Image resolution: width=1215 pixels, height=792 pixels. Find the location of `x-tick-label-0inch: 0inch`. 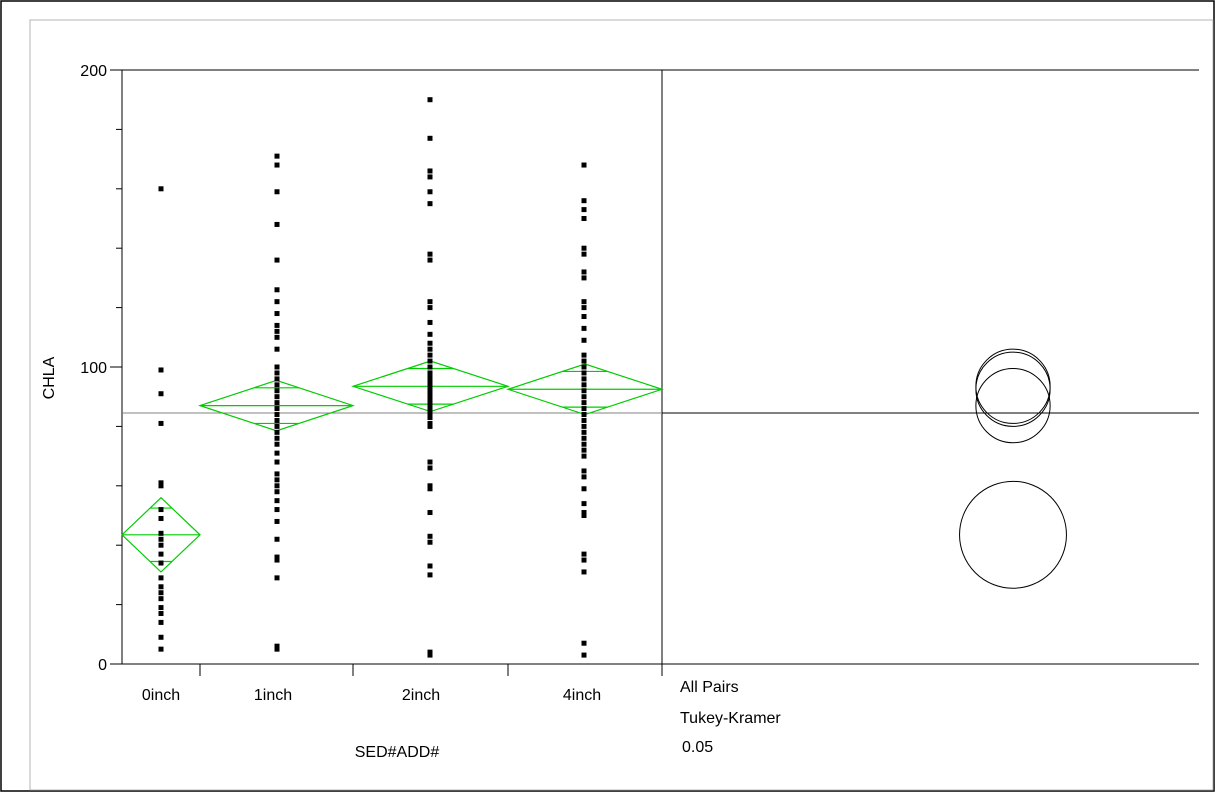

x-tick-label-0inch: 0inch is located at coordinates (161, 695).